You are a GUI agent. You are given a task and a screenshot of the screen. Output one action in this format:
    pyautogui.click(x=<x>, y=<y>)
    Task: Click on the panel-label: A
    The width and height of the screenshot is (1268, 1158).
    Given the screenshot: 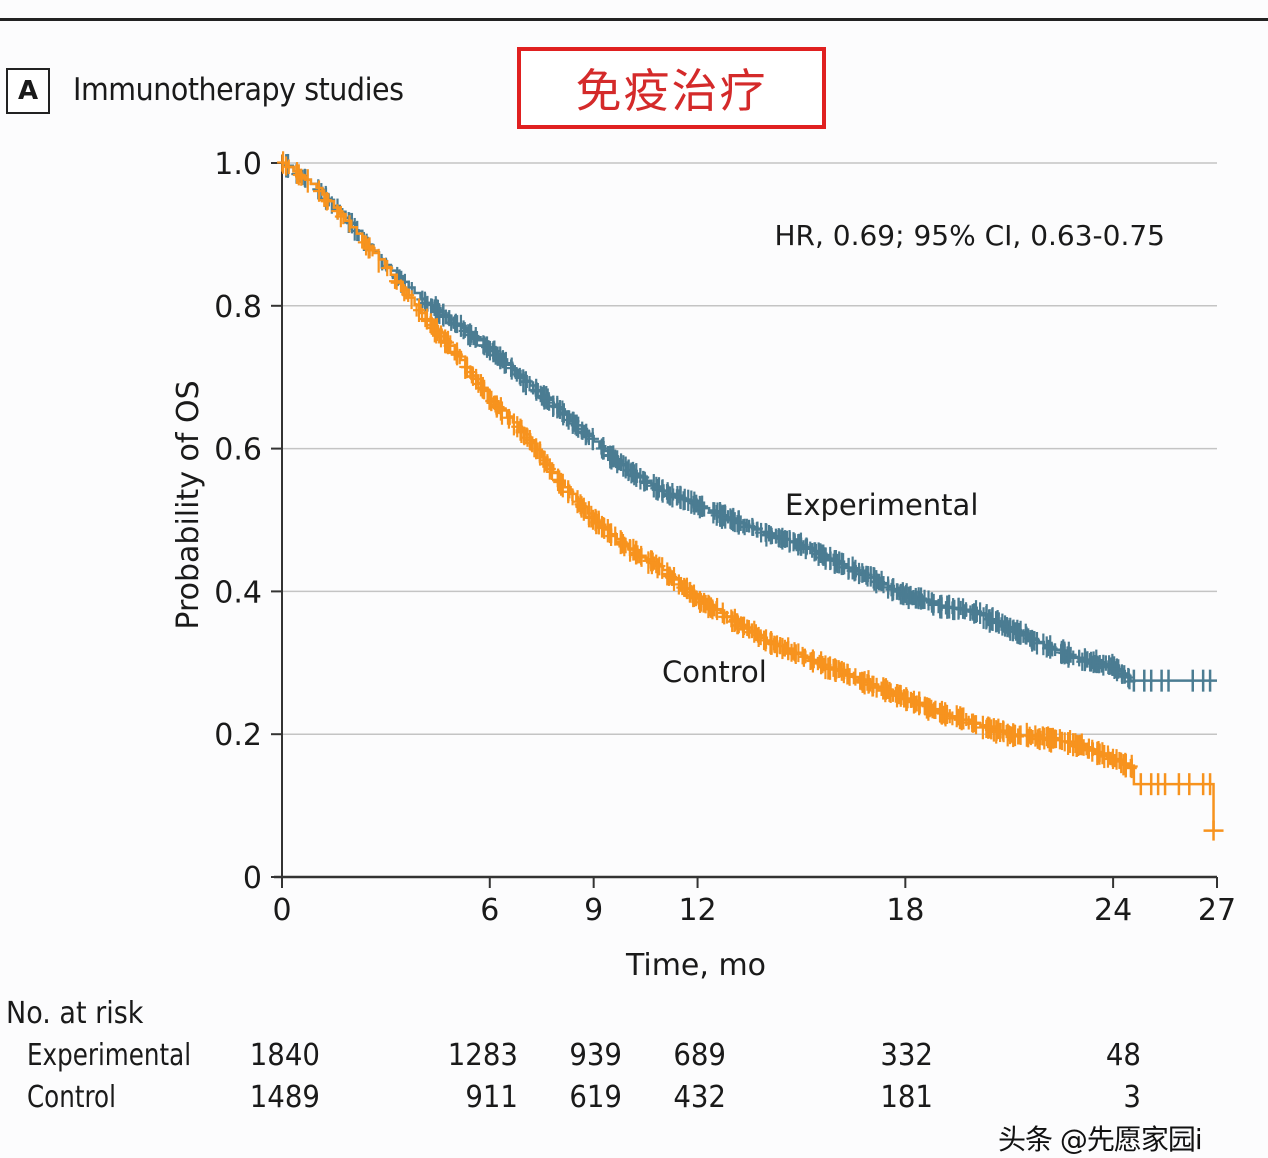 What is the action you would take?
    pyautogui.click(x=28, y=91)
    